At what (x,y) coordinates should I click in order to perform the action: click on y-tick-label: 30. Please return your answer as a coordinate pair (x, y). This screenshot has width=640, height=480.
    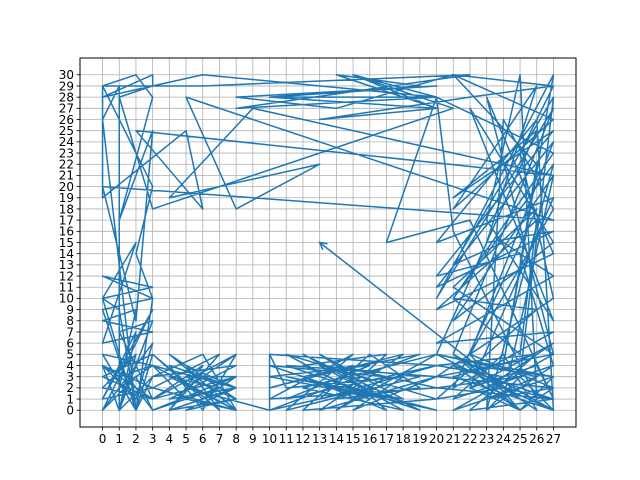
    Looking at the image, I should click on (66, 75).